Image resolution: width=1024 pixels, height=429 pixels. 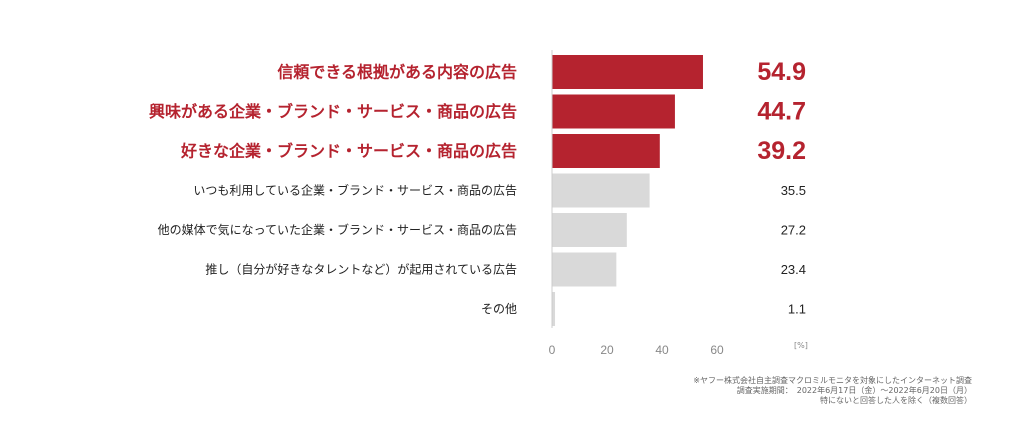 I want to click on category-label-3: 好きな企業・ブランド・サービス・商品の広告, so click(x=348, y=151).